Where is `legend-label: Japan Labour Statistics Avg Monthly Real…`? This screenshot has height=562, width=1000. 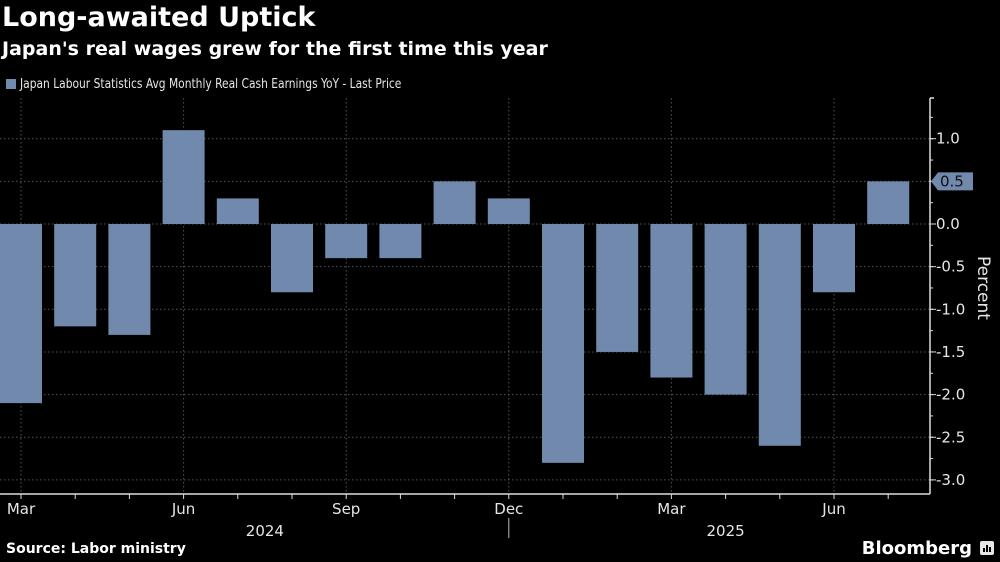
legend-label: Japan Labour Statistics Avg Monthly Real… is located at coordinates (211, 84).